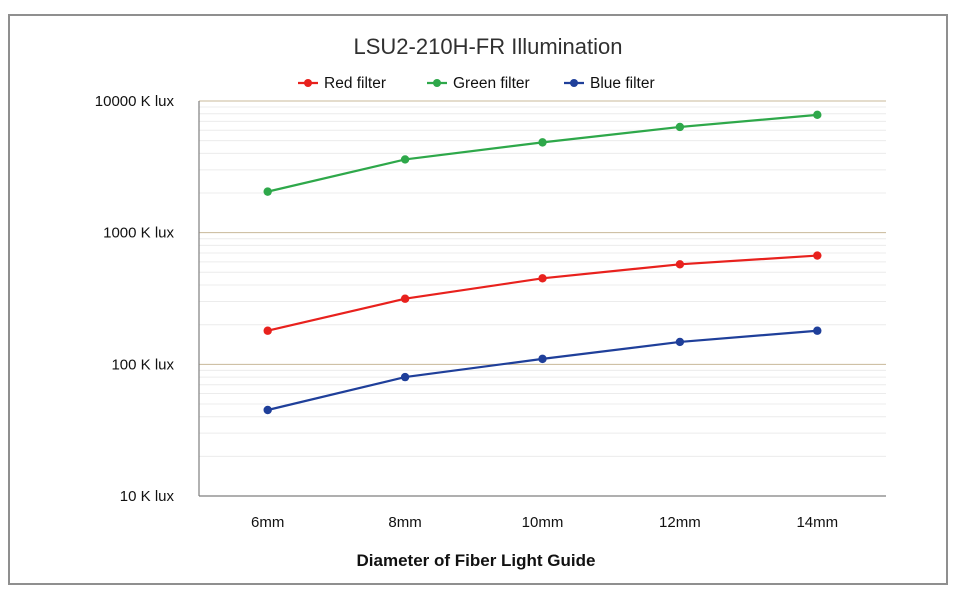 The width and height of the screenshot is (960, 601). Describe the element at coordinates (135, 101) in the screenshot. I see `y-tick-label: 10000 K lux` at that location.